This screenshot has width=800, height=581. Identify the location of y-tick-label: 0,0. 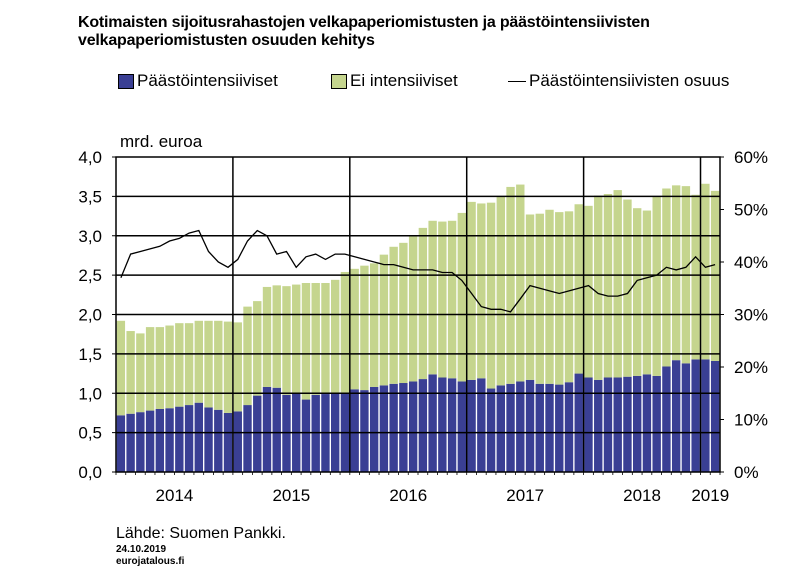
(90, 472).